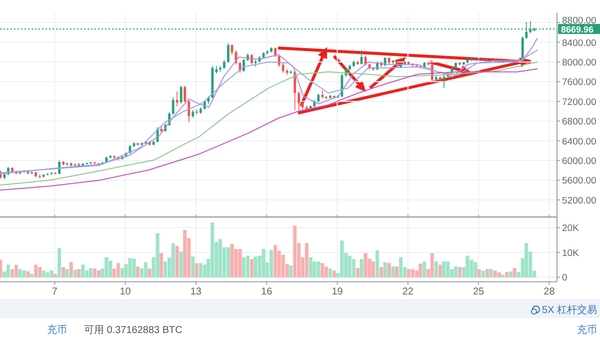 This screenshot has width=600, height=338. I want to click on text: 可用 0.37162883 BTC, so click(133, 330).